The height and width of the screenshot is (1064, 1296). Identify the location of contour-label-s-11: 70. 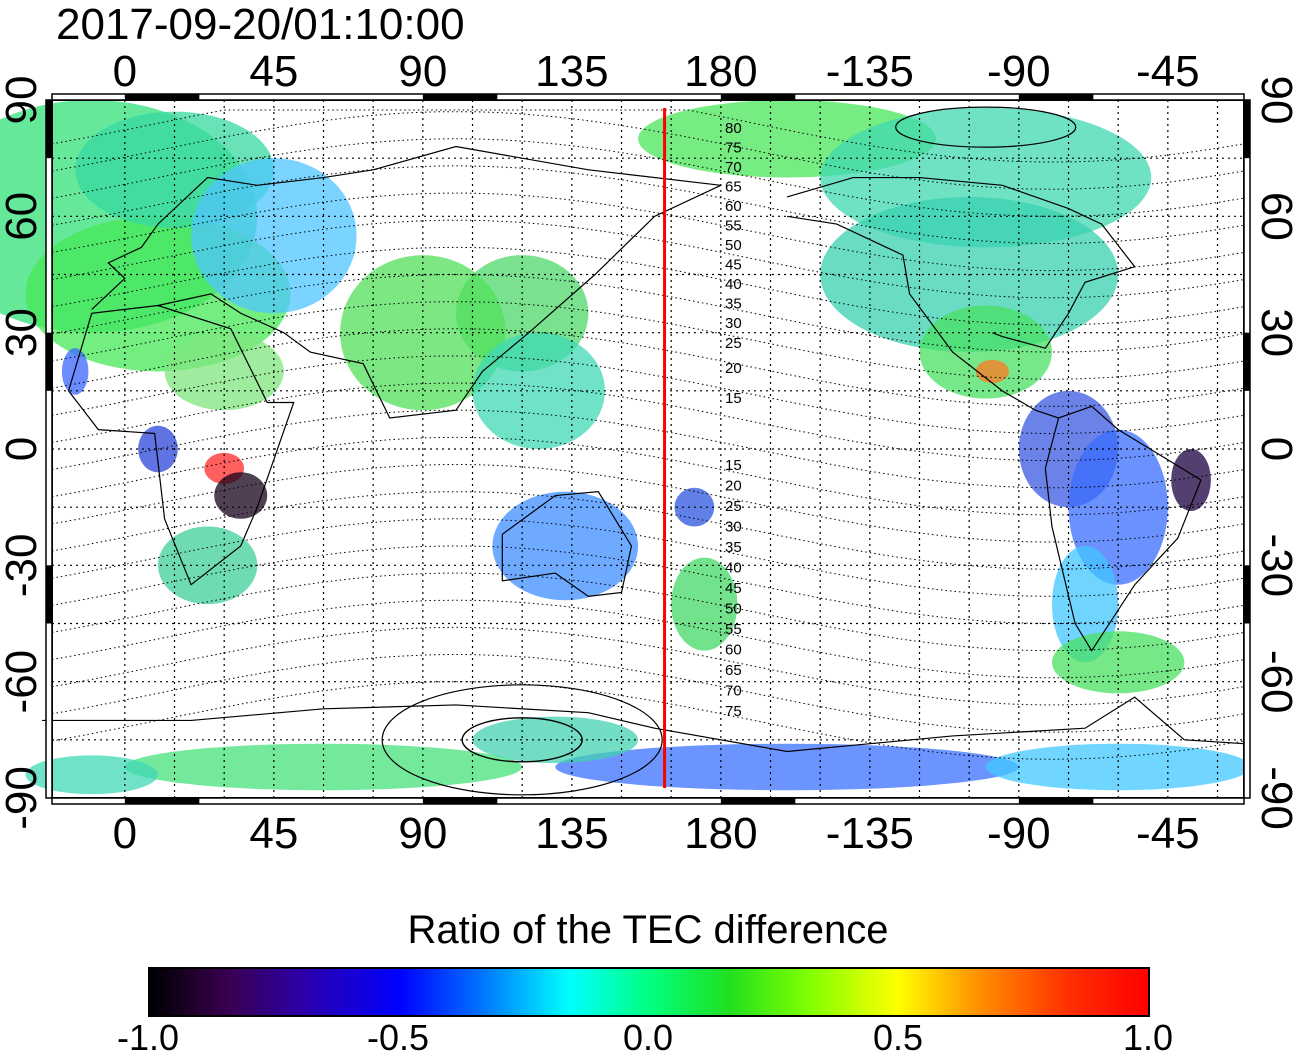
(733, 691).